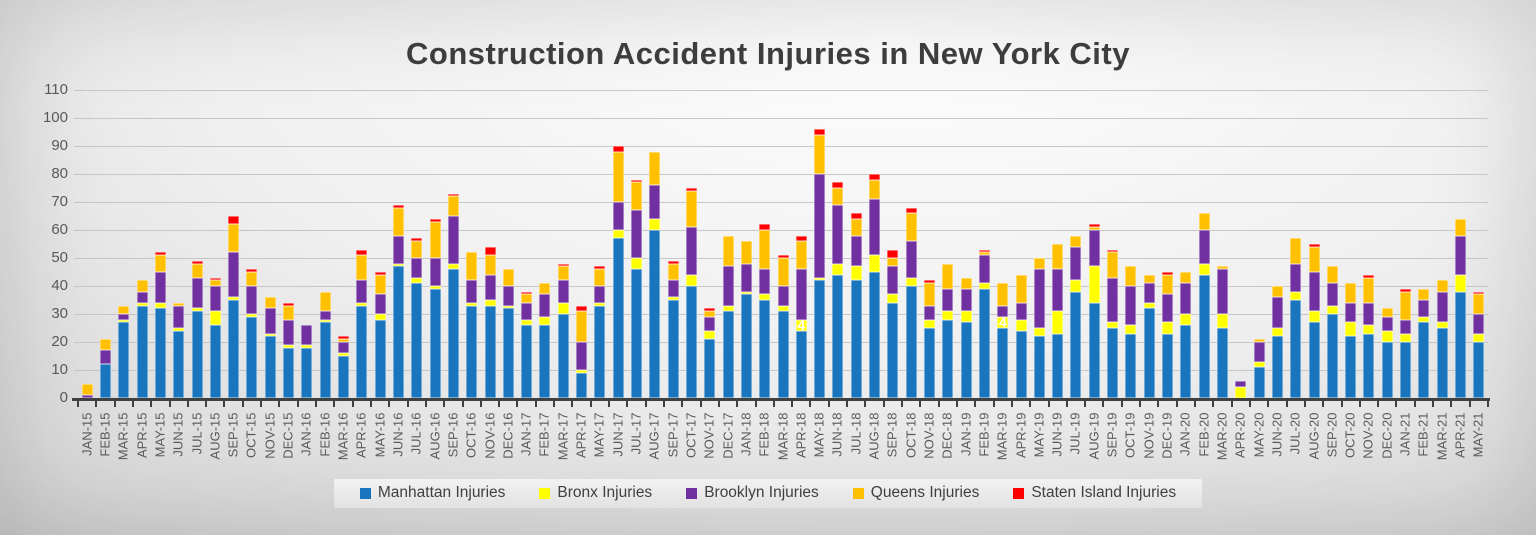  What do you see at coordinates (781, 399) in the screenshot?
I see `x-axis-line` at bounding box center [781, 399].